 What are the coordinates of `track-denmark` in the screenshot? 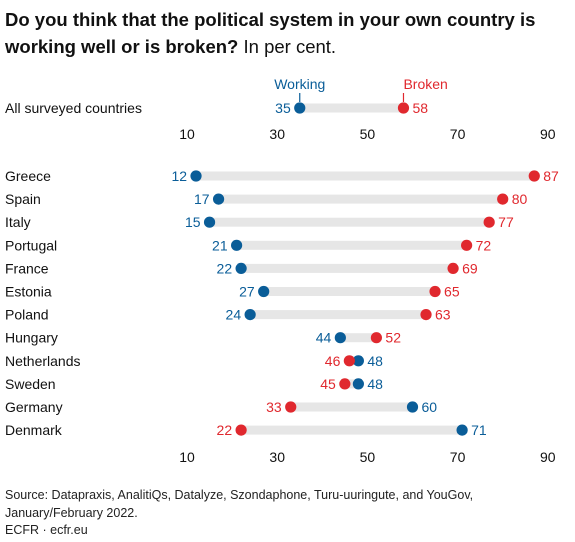 It's located at (352, 430).